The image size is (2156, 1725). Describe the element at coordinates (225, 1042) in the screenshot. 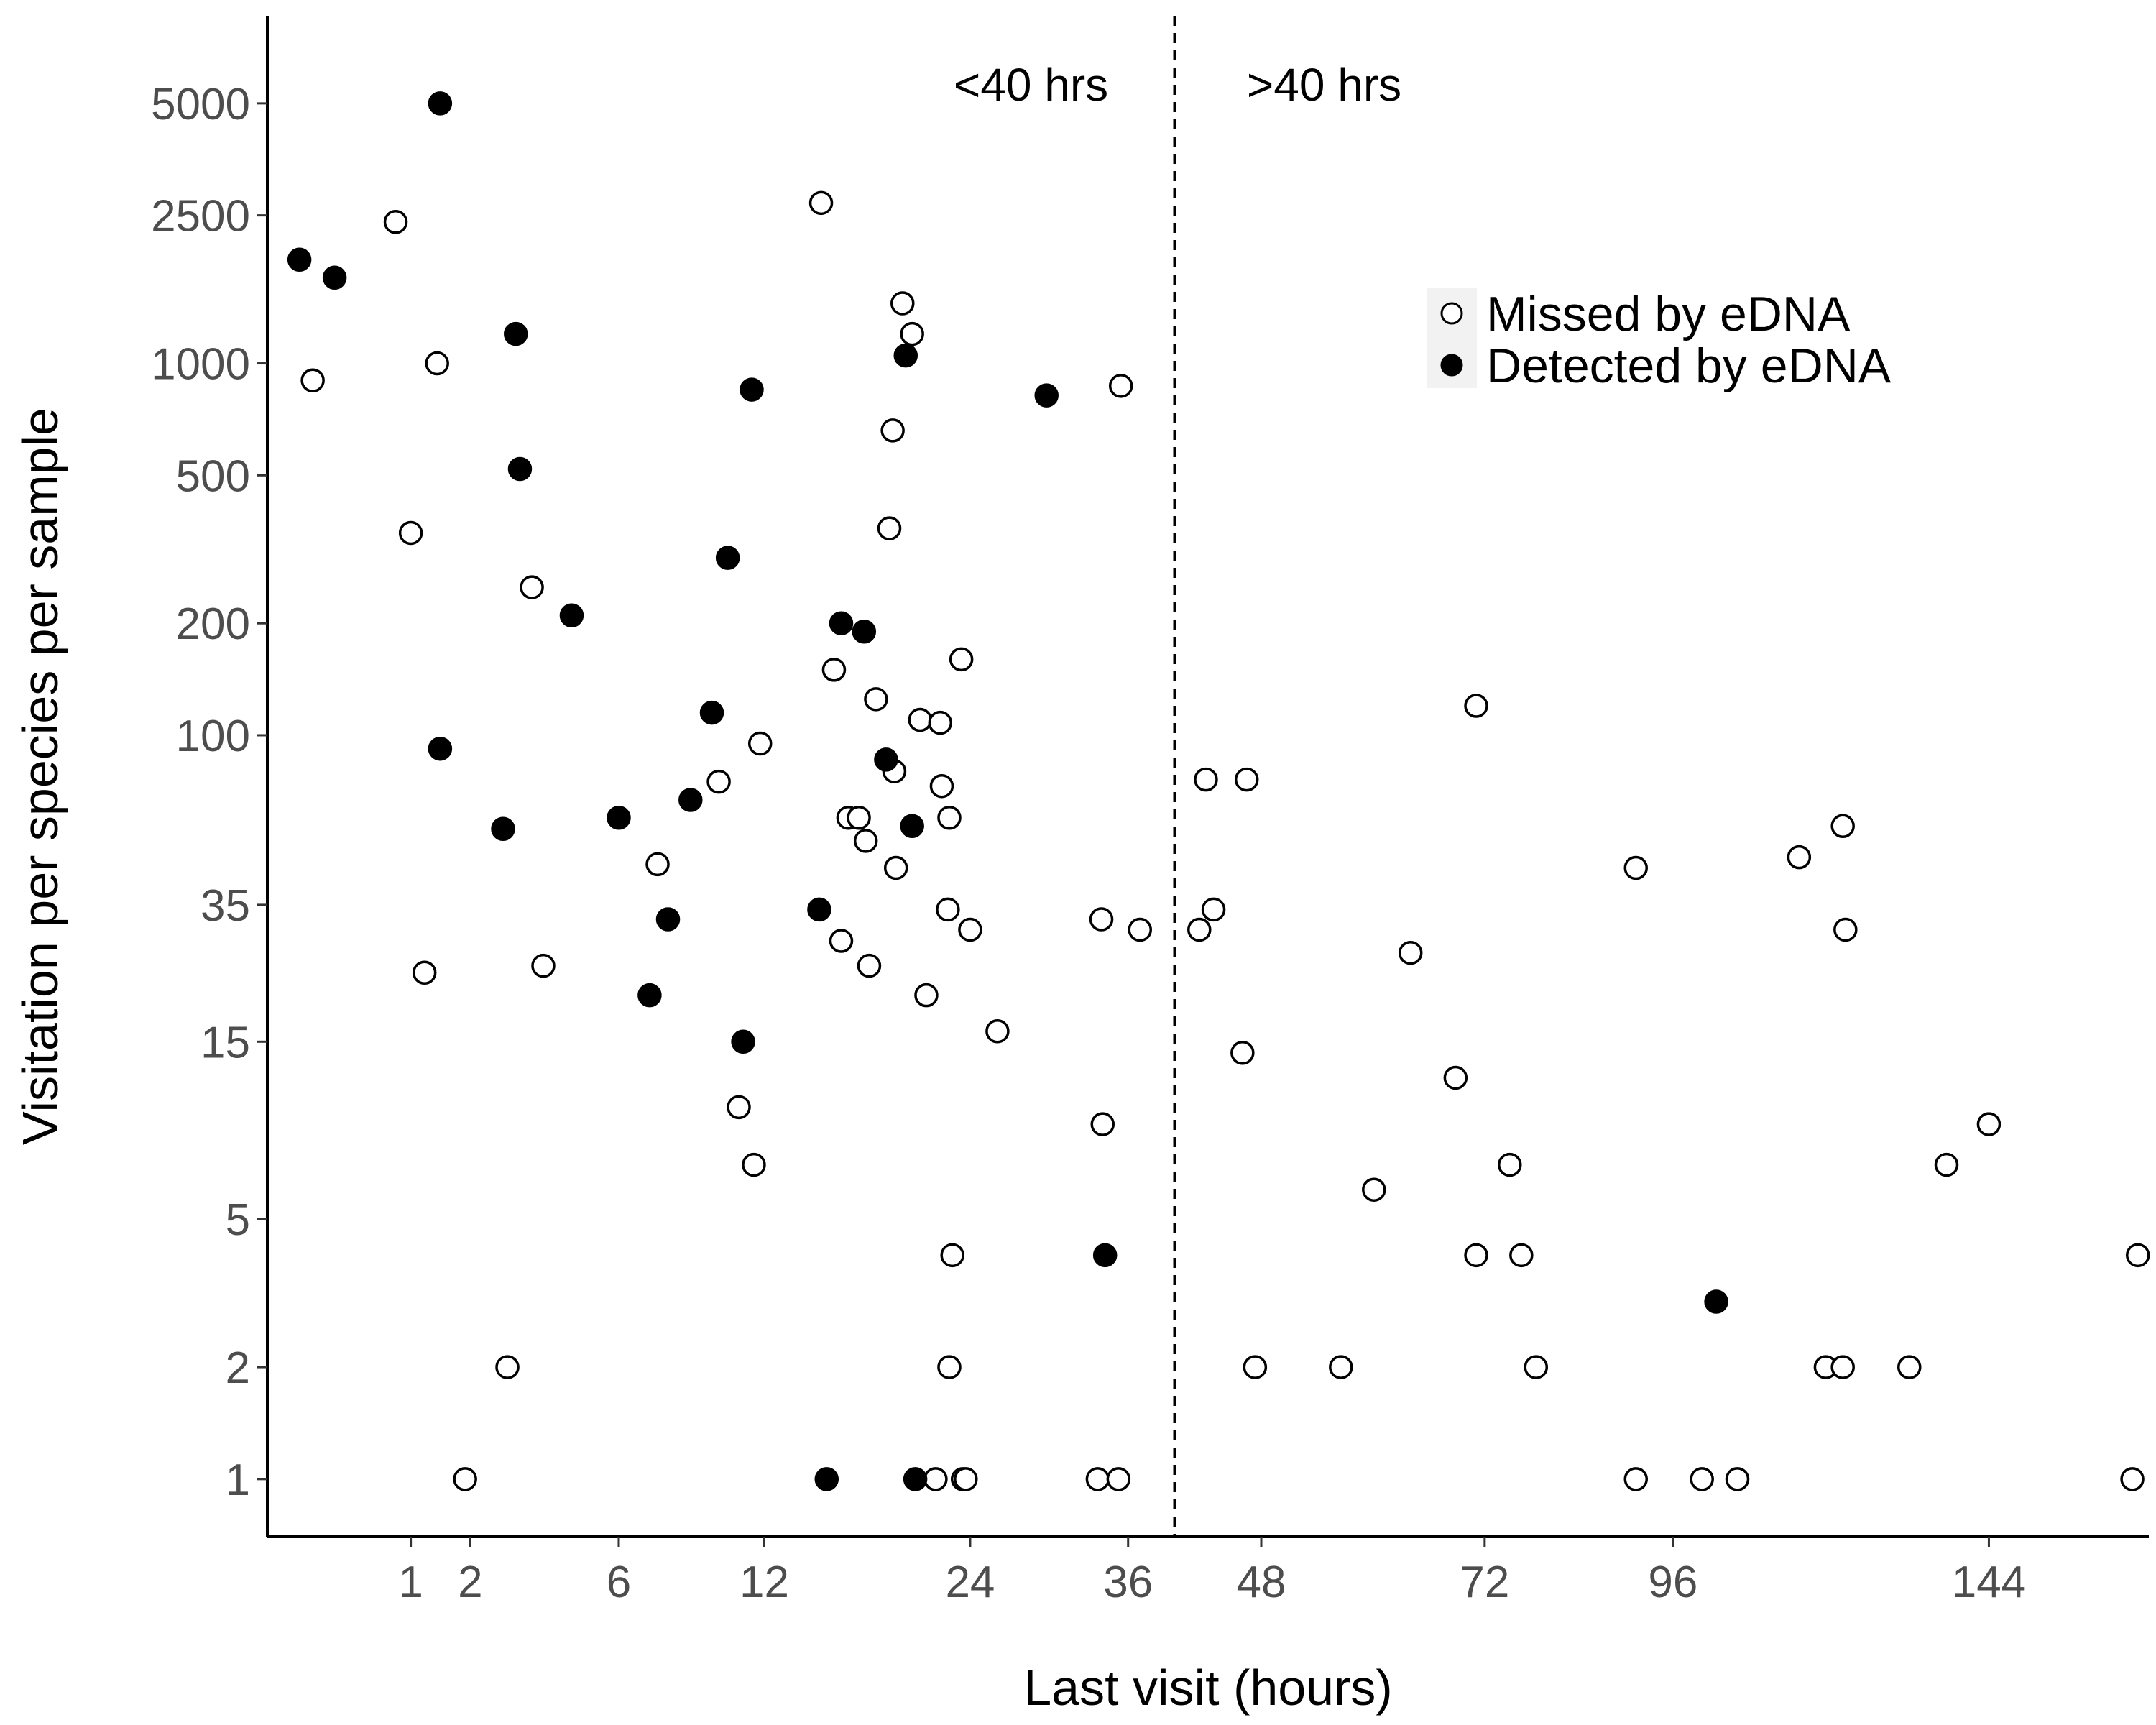

I see `y-tick-label: 15` at that location.